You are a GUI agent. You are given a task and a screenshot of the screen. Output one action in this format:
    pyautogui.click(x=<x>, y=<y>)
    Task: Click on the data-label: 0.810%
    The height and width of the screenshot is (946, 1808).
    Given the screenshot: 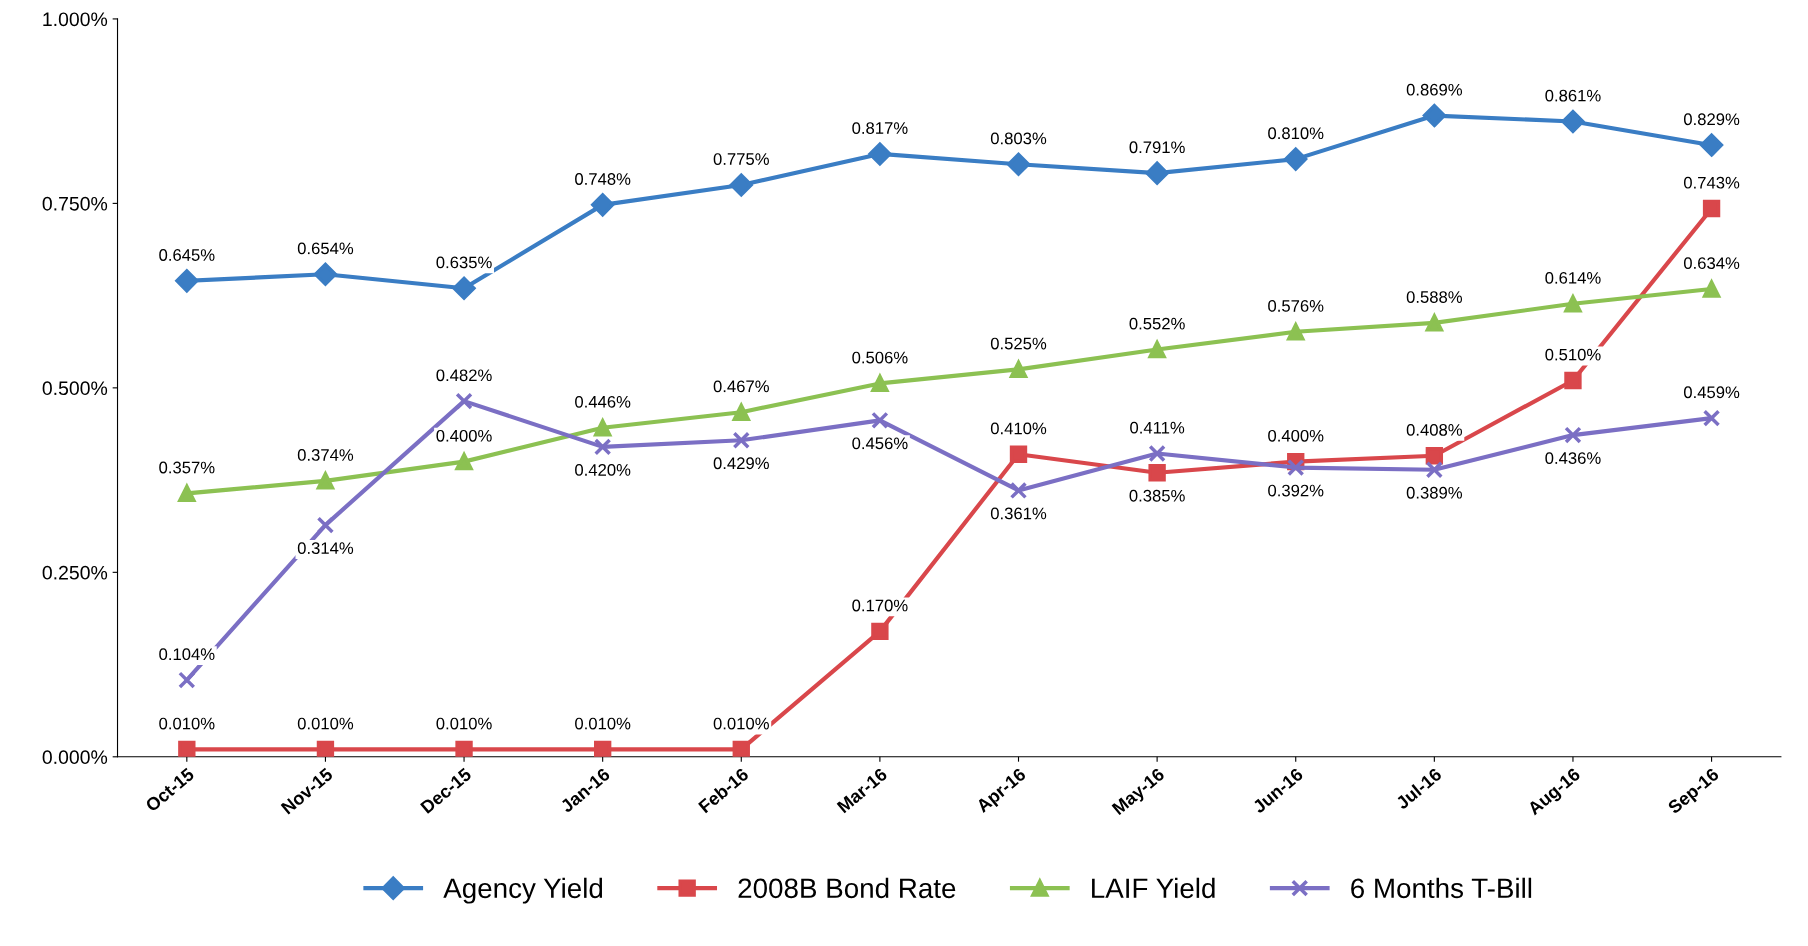 What is the action you would take?
    pyautogui.click(x=1296, y=133)
    